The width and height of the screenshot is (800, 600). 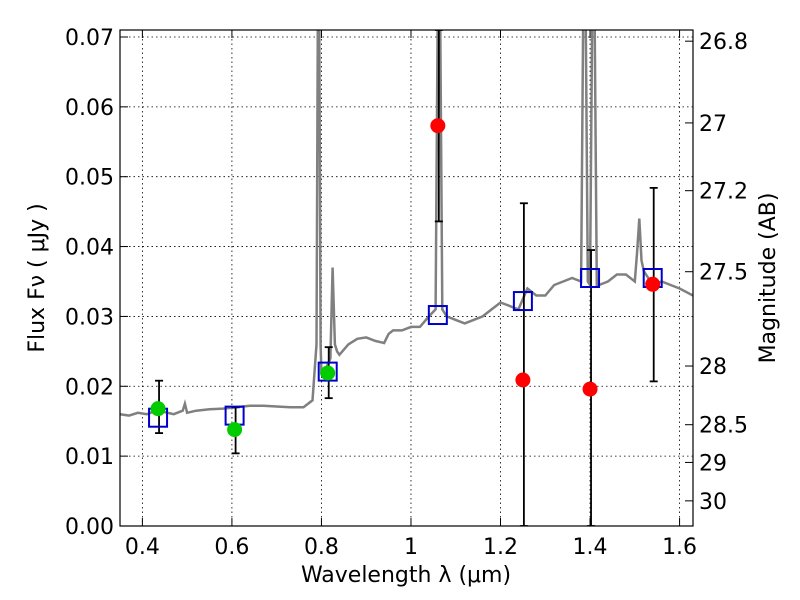 I want to click on y-tick-label: 0.01, so click(x=89, y=457).